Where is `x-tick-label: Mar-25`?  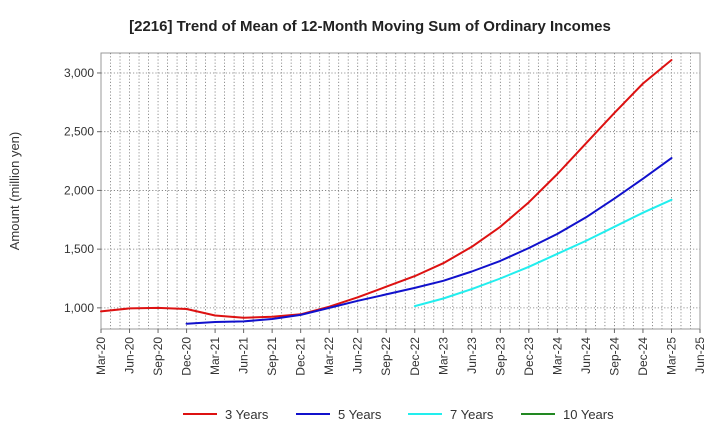
x-tick-label: Mar-25 is located at coordinates (671, 356).